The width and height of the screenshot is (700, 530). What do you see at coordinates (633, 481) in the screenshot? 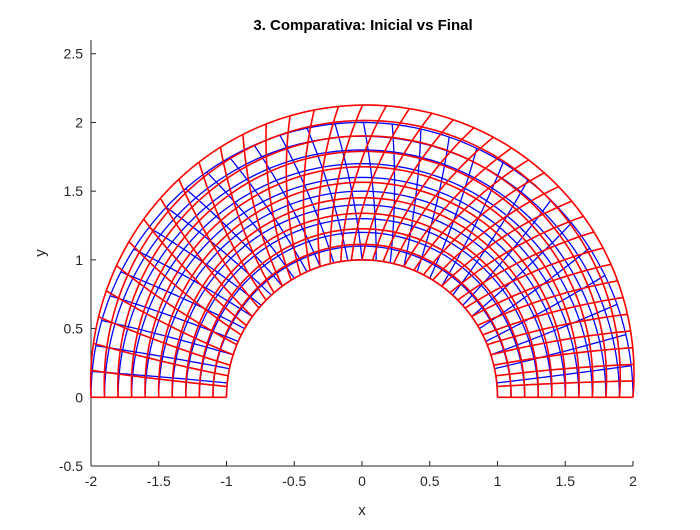
I see `x-tick-label: 2` at bounding box center [633, 481].